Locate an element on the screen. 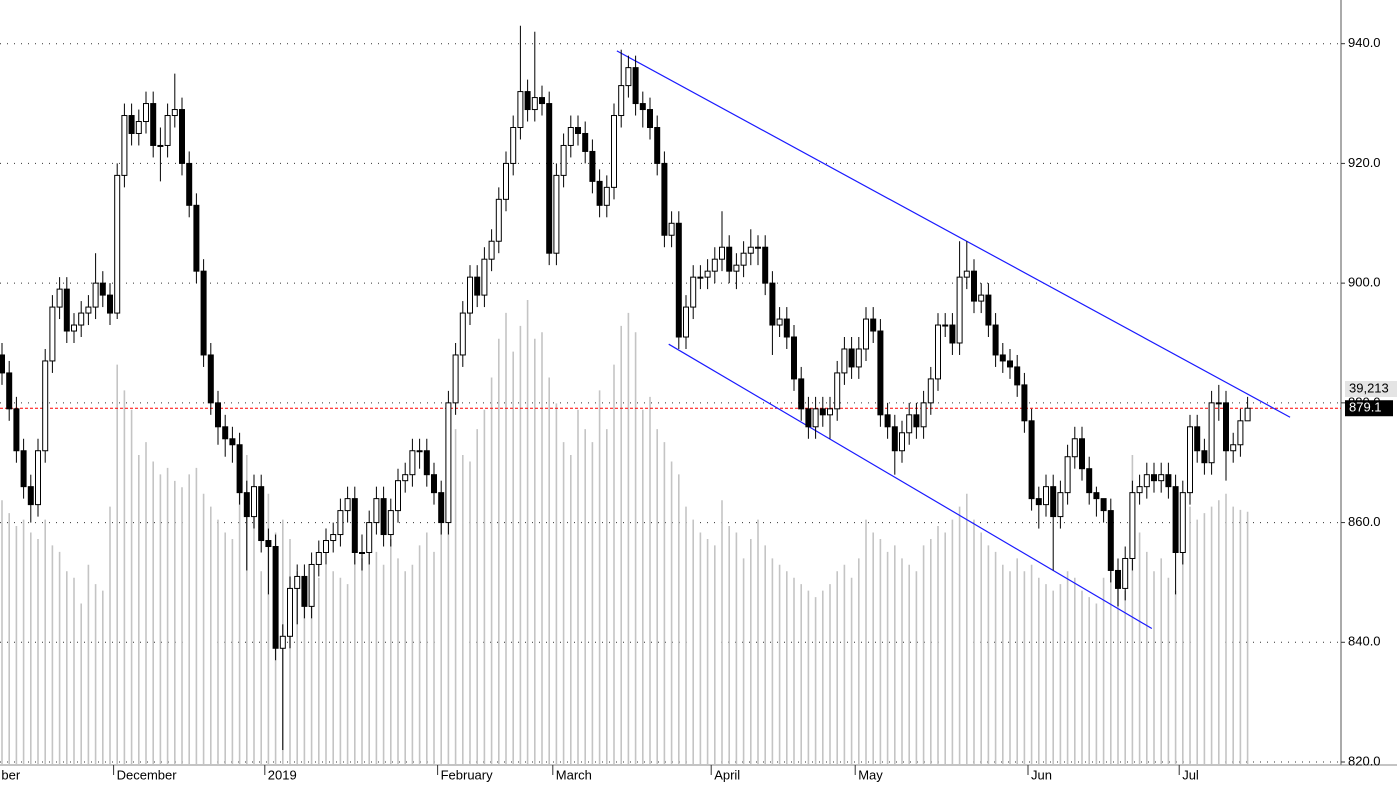 This screenshot has width=1397, height=785. y-tick-label: 940.0 is located at coordinates (1364, 42).